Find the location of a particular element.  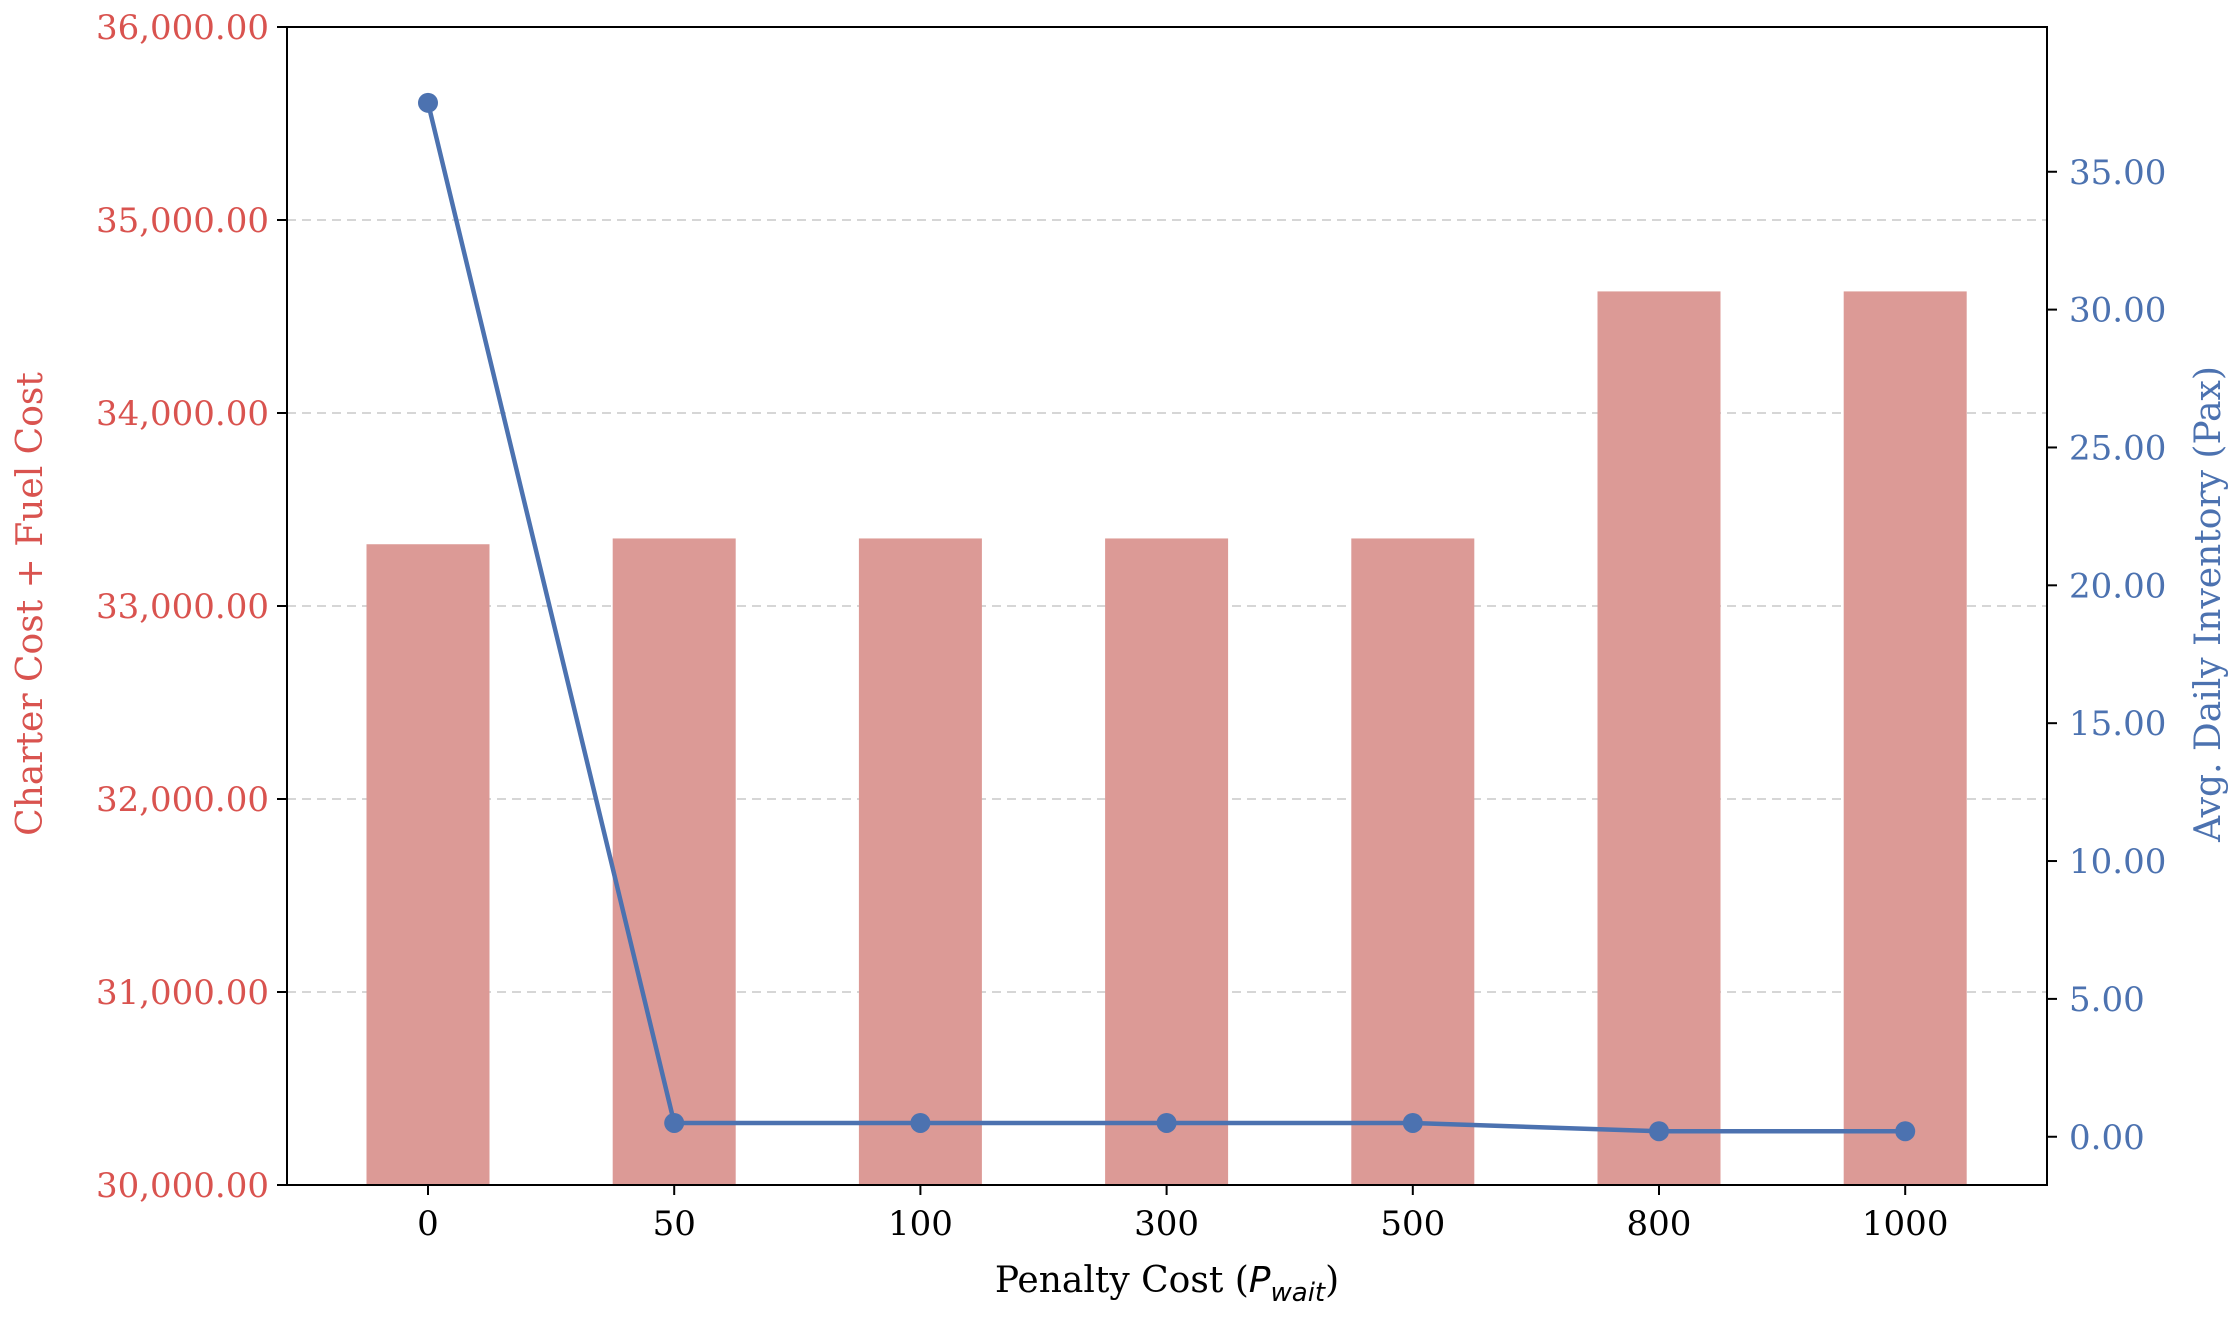

x-axis-label-subscript: wait is located at coordinates (1298, 1293).